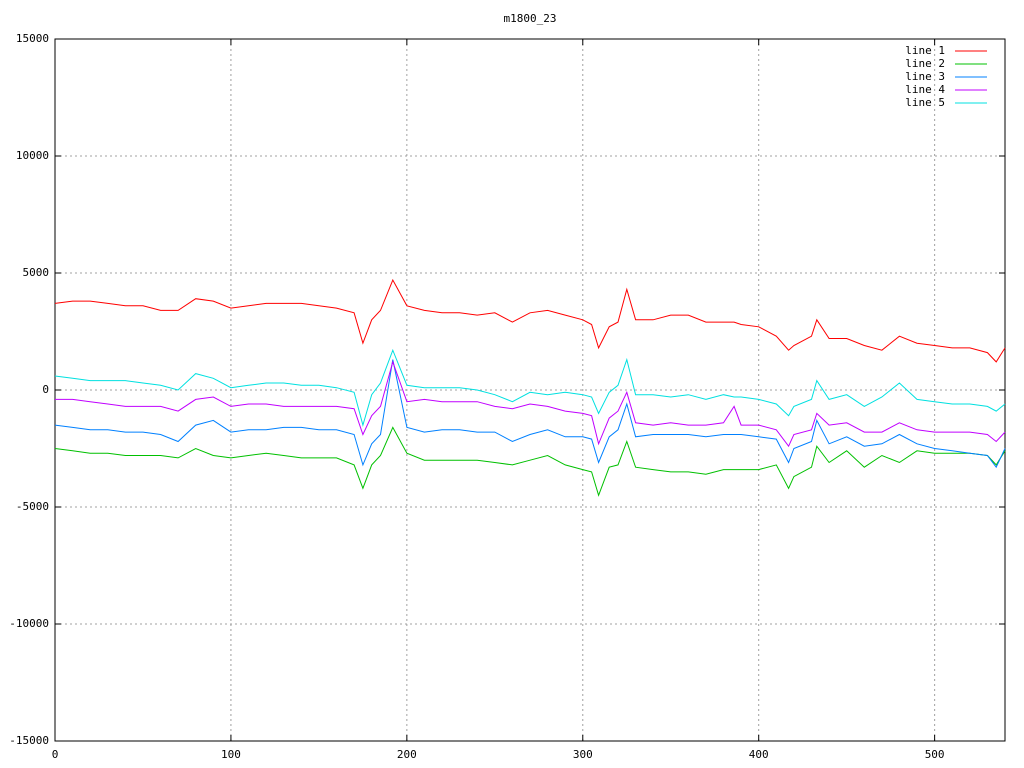 The image size is (1024, 768). I want to click on legend-label: line 4, so click(925, 89).